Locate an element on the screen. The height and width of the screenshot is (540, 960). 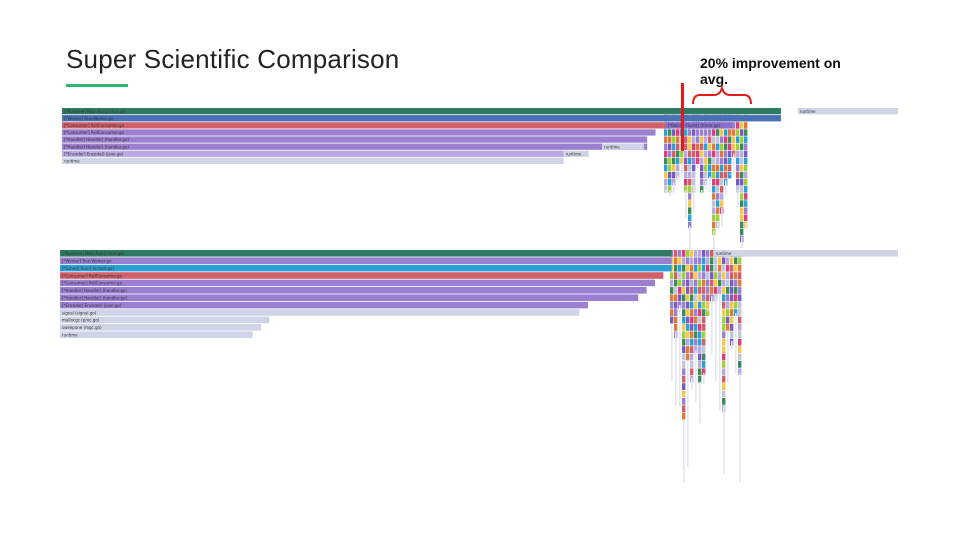
flame-frame-label: signal (signal.go) is located at coordinates (79, 312).